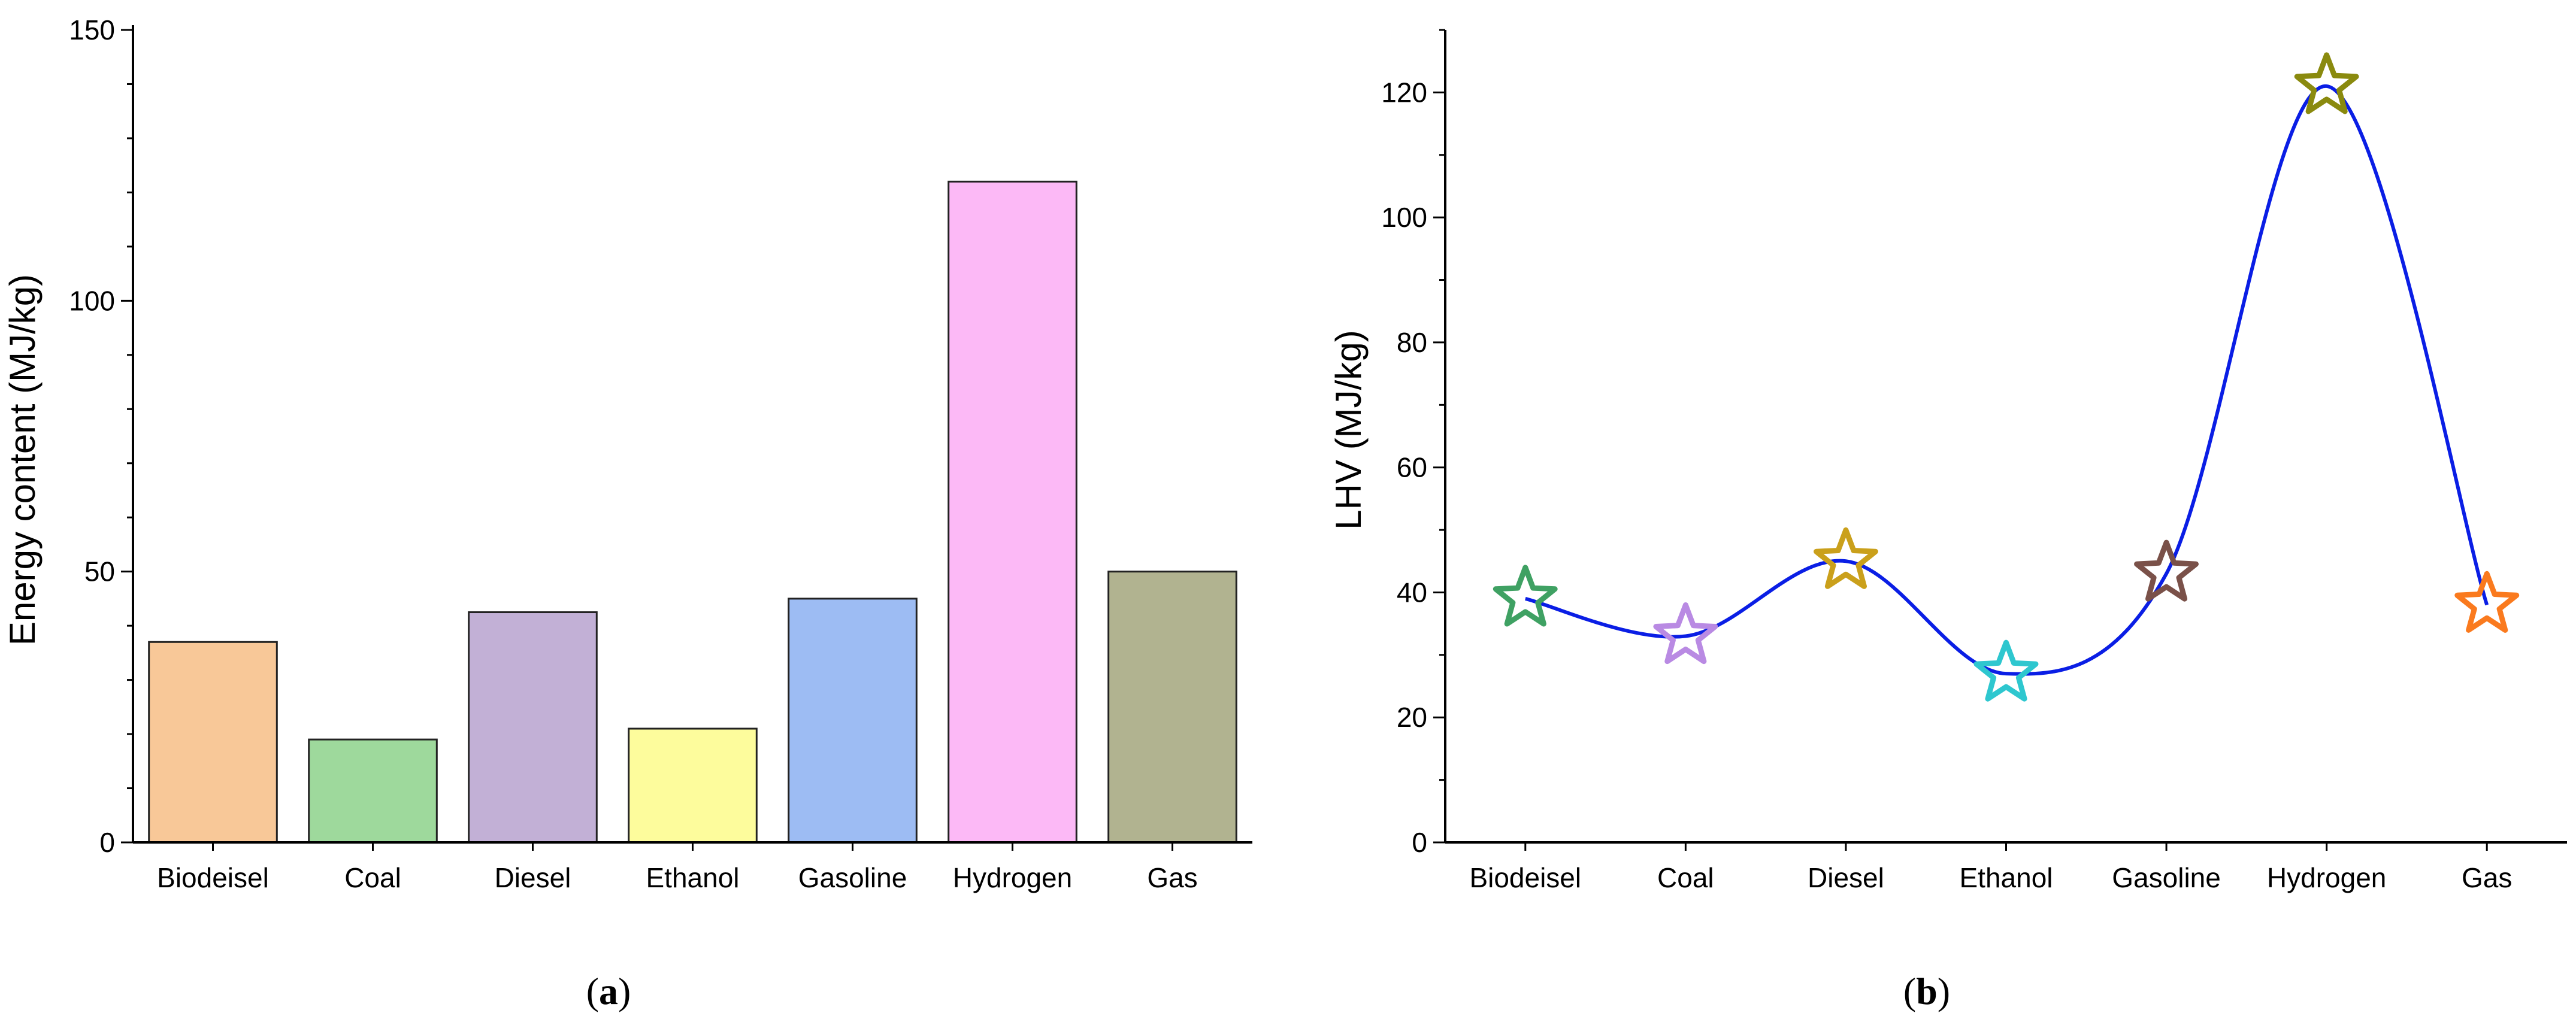  Describe the element at coordinates (693, 785) in the screenshot. I see `bar-ethanol` at that location.